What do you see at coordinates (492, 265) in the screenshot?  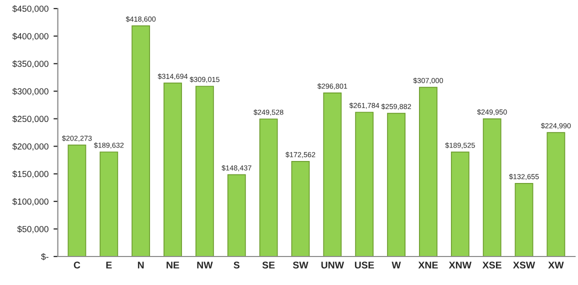 I see `x-tick-label: XSE` at bounding box center [492, 265].